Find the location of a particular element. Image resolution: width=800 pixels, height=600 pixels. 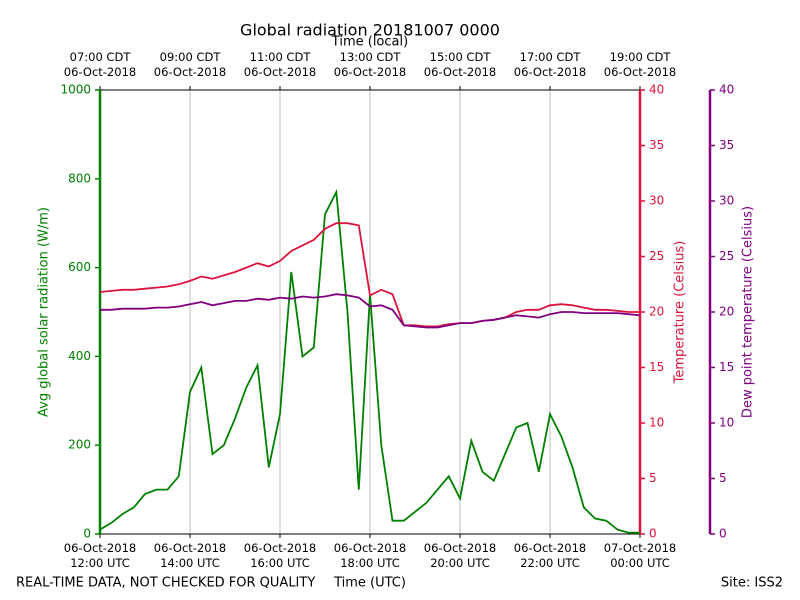

y3-tick-label: 5 is located at coordinates (723, 478).